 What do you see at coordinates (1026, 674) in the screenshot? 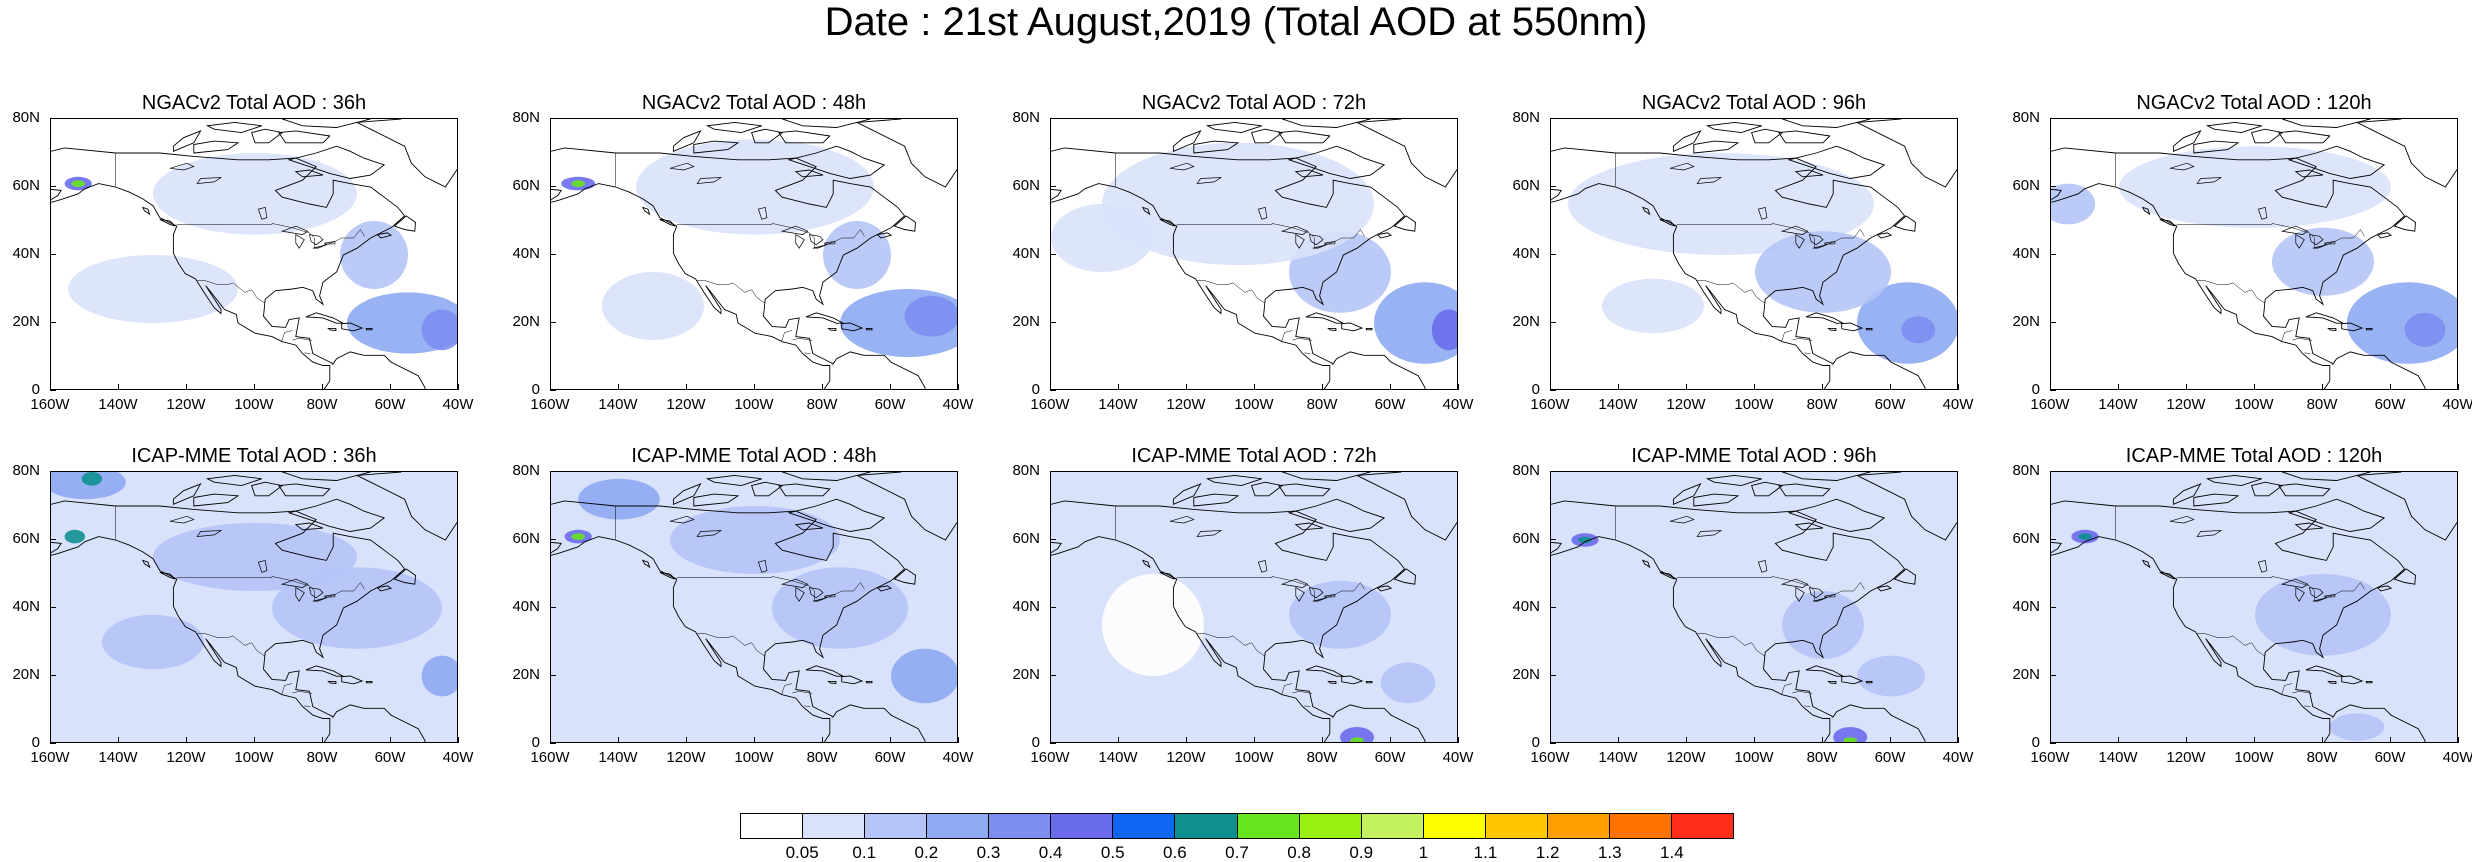
I see `latitude-tick-label: 20N` at bounding box center [1026, 674].